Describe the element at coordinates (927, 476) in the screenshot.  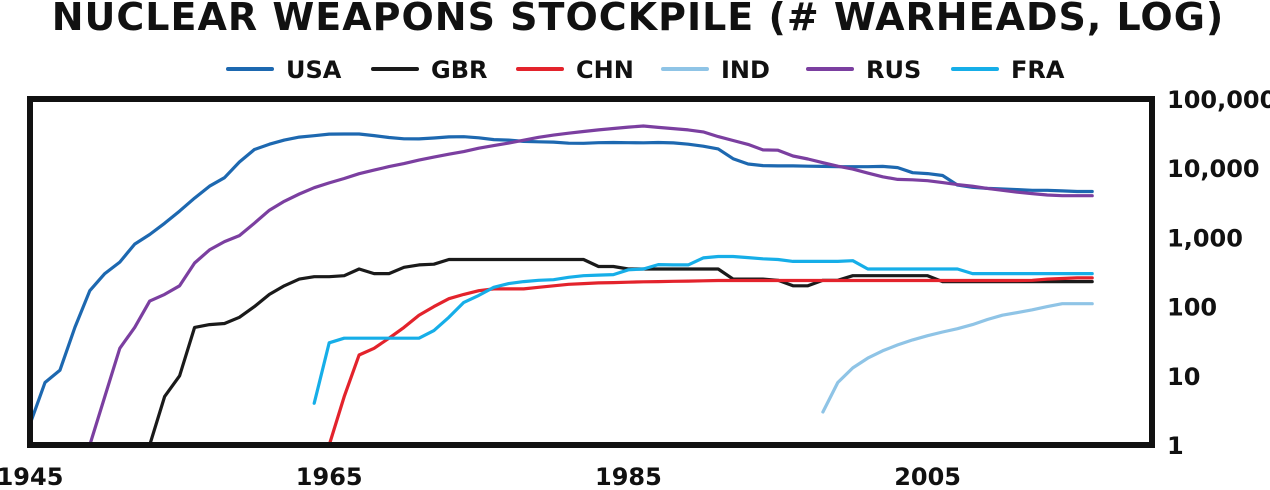
I see `x-tick-2005: 2005` at that location.